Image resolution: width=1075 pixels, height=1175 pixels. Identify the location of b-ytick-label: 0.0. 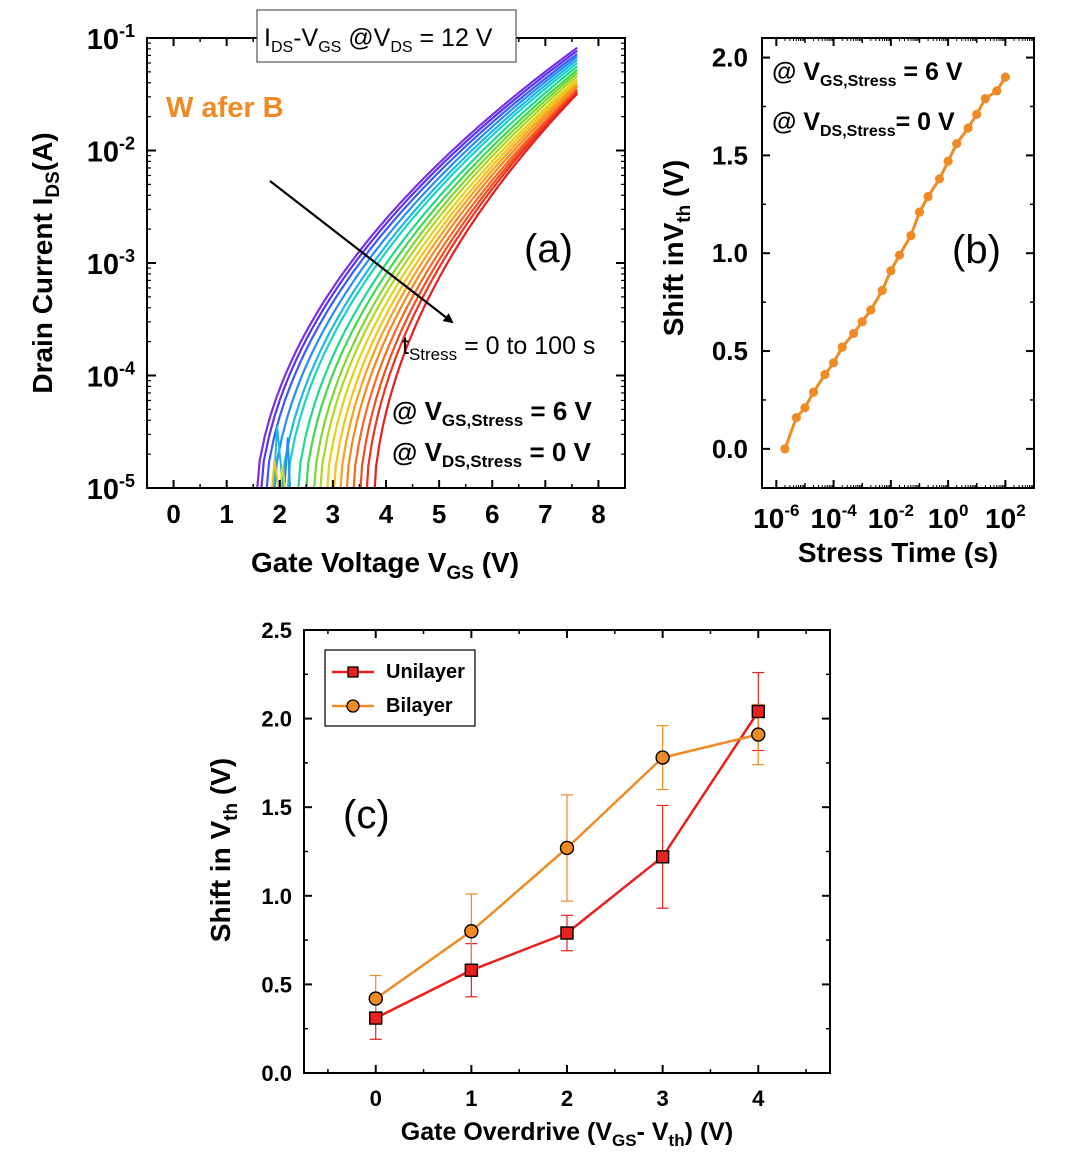
(730, 449).